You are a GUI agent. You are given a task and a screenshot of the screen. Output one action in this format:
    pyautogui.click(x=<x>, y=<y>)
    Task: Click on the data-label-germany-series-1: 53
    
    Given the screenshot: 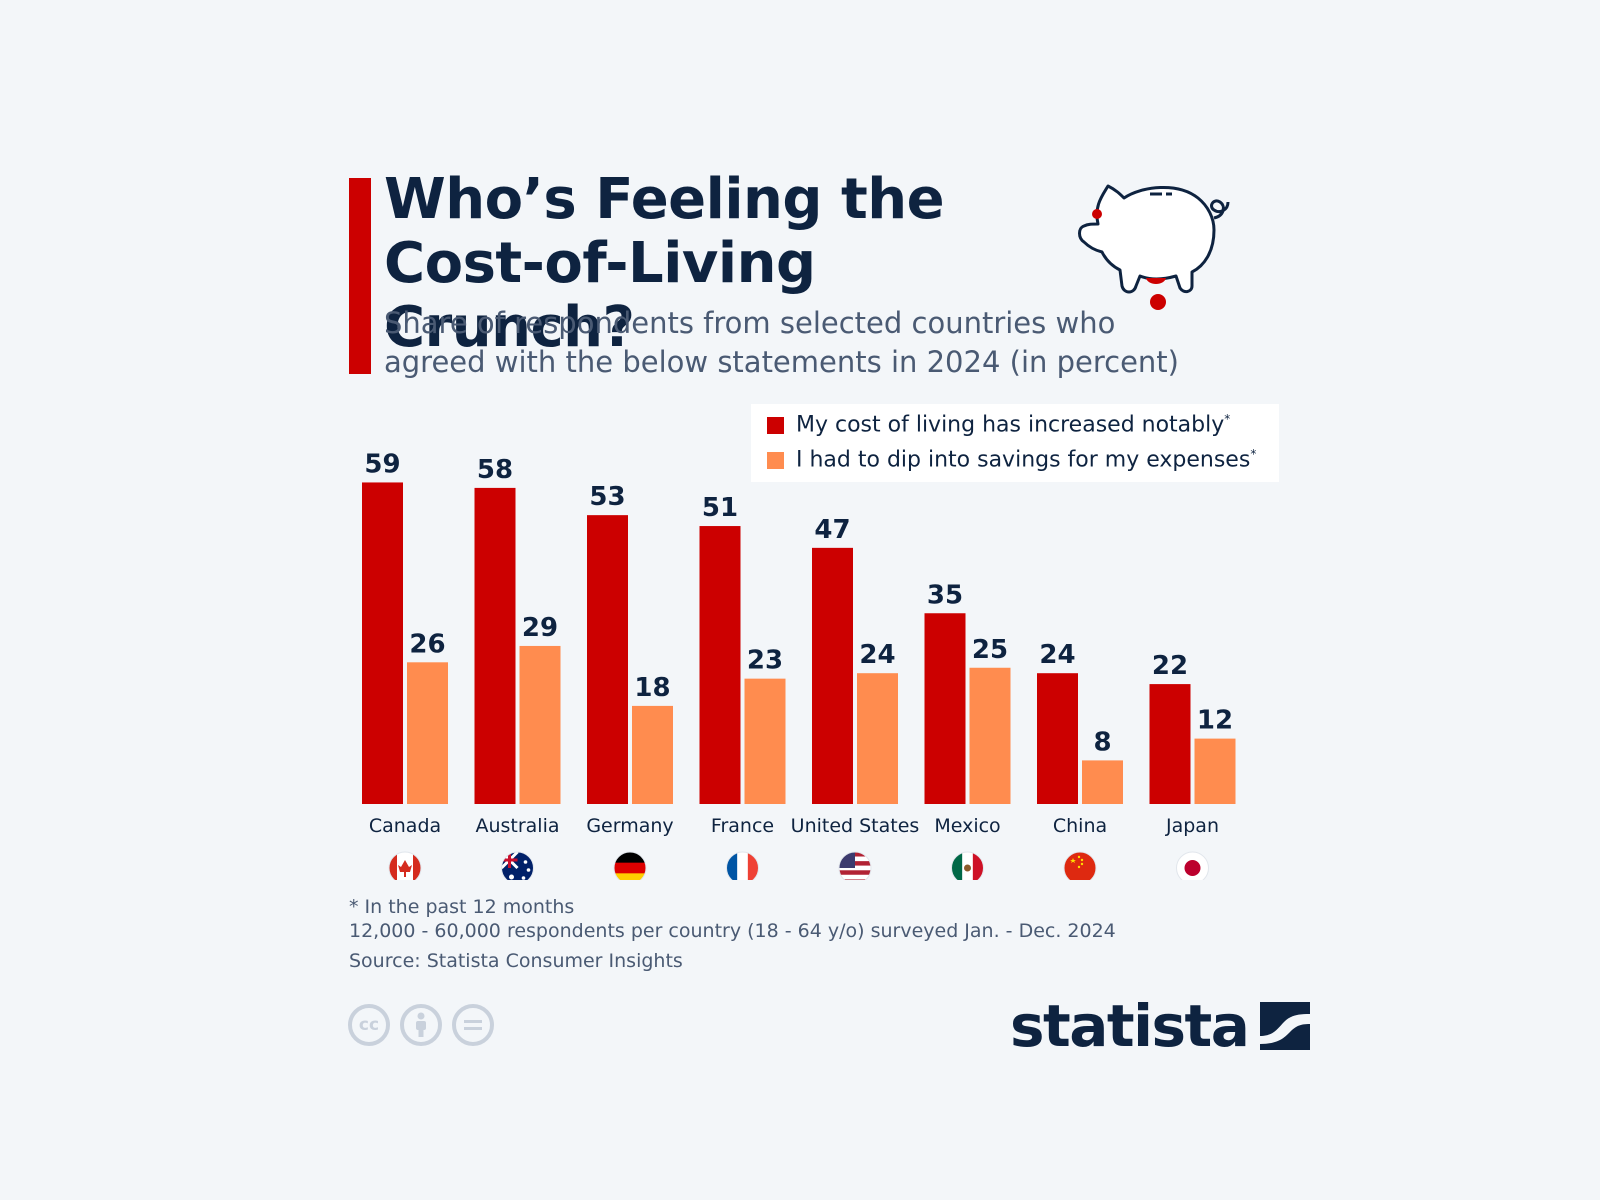 What is the action you would take?
    pyautogui.click(x=607, y=497)
    